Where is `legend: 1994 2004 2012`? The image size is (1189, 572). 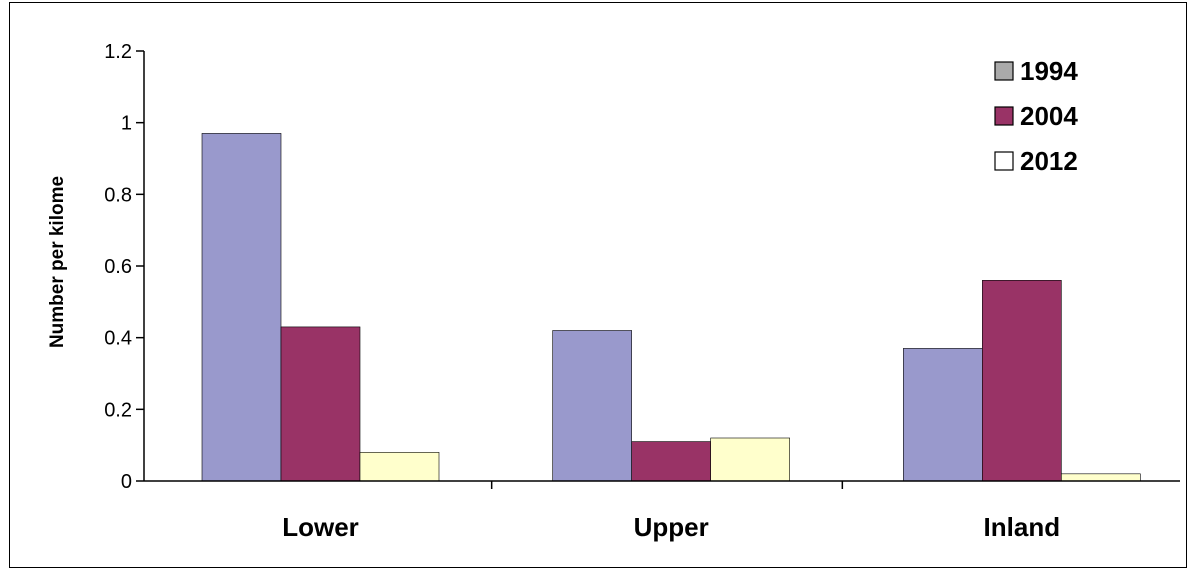
legend: 1994 2004 2012 is located at coordinates (1036, 116).